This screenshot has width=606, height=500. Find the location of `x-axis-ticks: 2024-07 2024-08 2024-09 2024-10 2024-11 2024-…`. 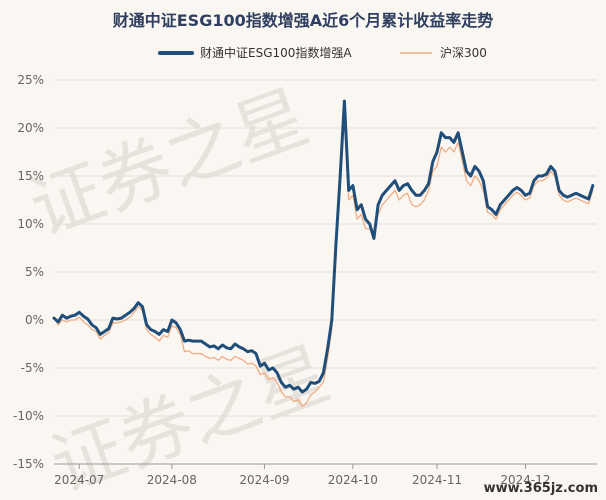

x-axis-ticks: 2024-07 2024-08 2024-09 2024-10 2024-11 2024-… is located at coordinates (302, 475).